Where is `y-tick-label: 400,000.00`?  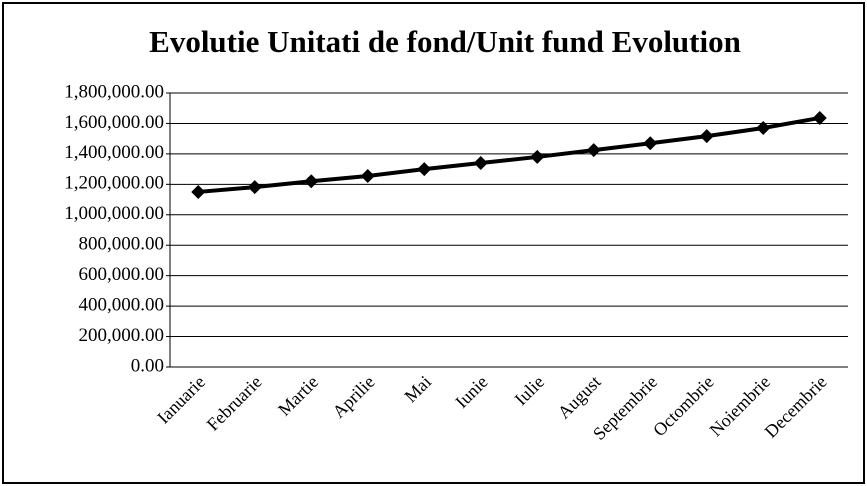 y-tick-label: 400,000.00 is located at coordinates (122, 304).